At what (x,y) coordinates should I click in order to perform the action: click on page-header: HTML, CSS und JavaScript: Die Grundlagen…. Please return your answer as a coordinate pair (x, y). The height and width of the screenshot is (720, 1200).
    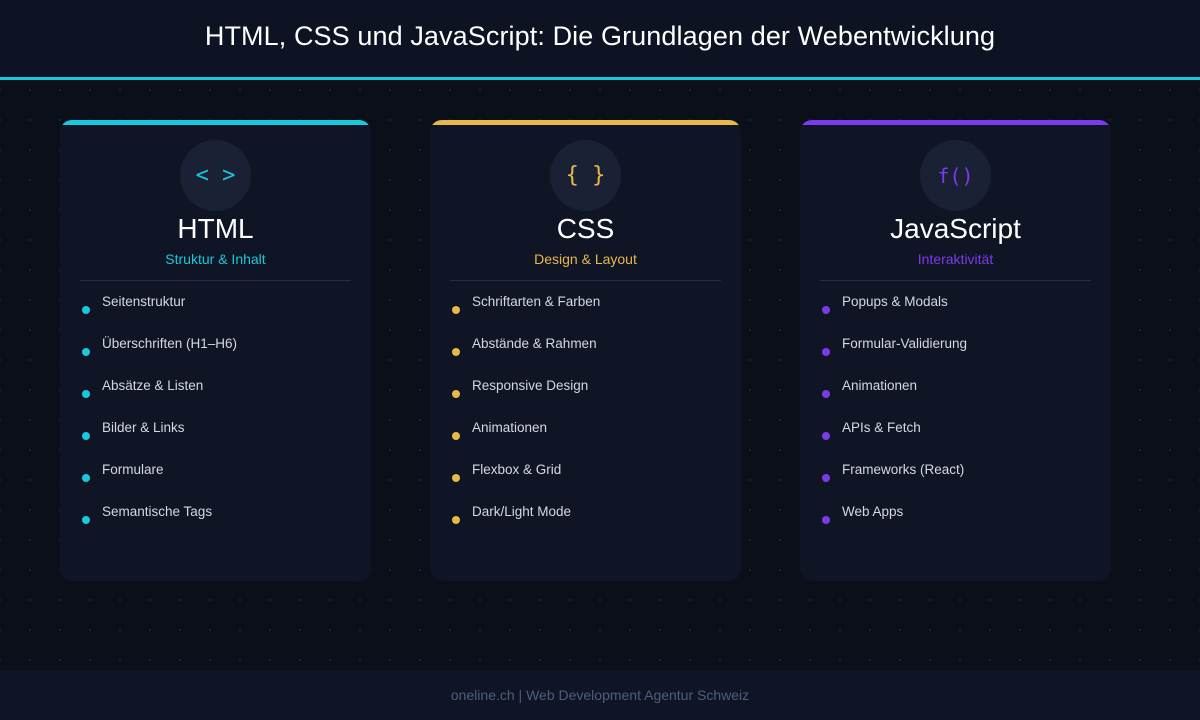
    Looking at the image, I should click on (600, 40).